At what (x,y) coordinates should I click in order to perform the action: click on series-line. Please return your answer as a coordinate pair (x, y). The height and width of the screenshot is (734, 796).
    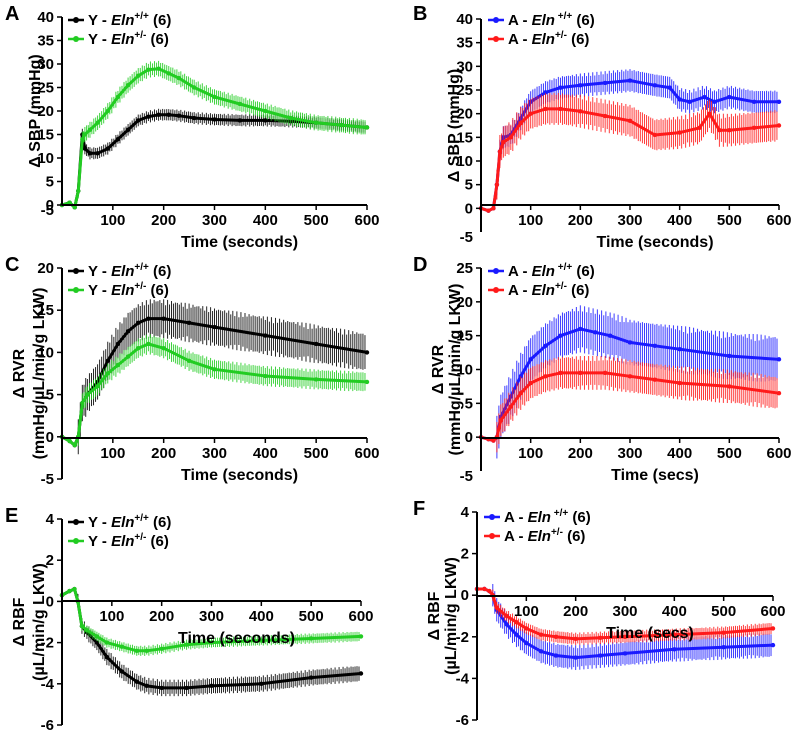
    Looking at the image, I should click on (629, 146).